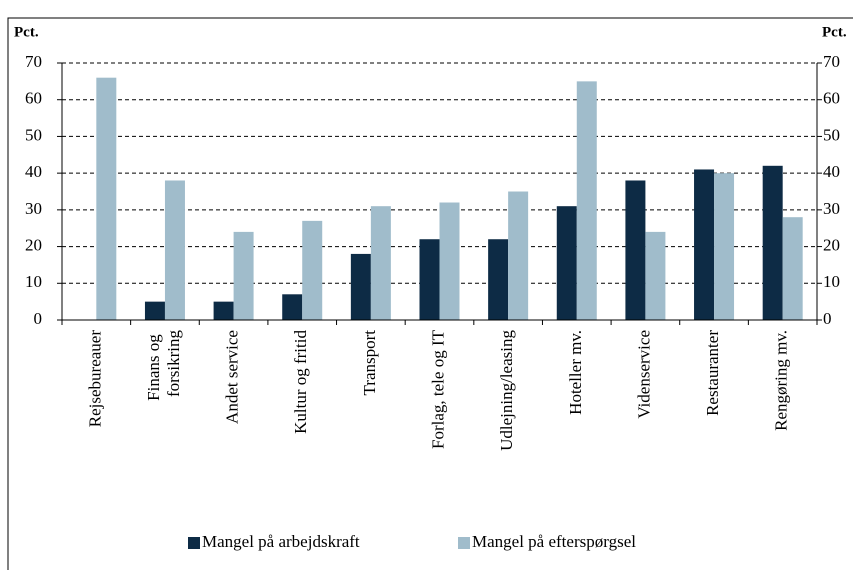 The width and height of the screenshot is (853, 570). Describe the element at coordinates (712, 373) in the screenshot. I see `x-tick-label: Restauranter` at that location.